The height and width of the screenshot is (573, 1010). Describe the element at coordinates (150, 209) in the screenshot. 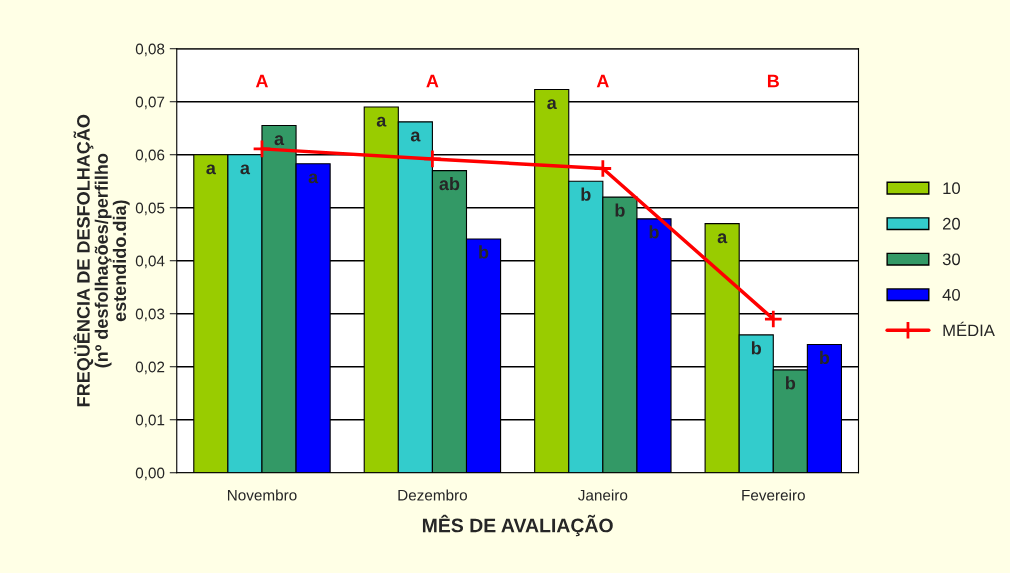

I see `y-tick-label: 0,05` at that location.